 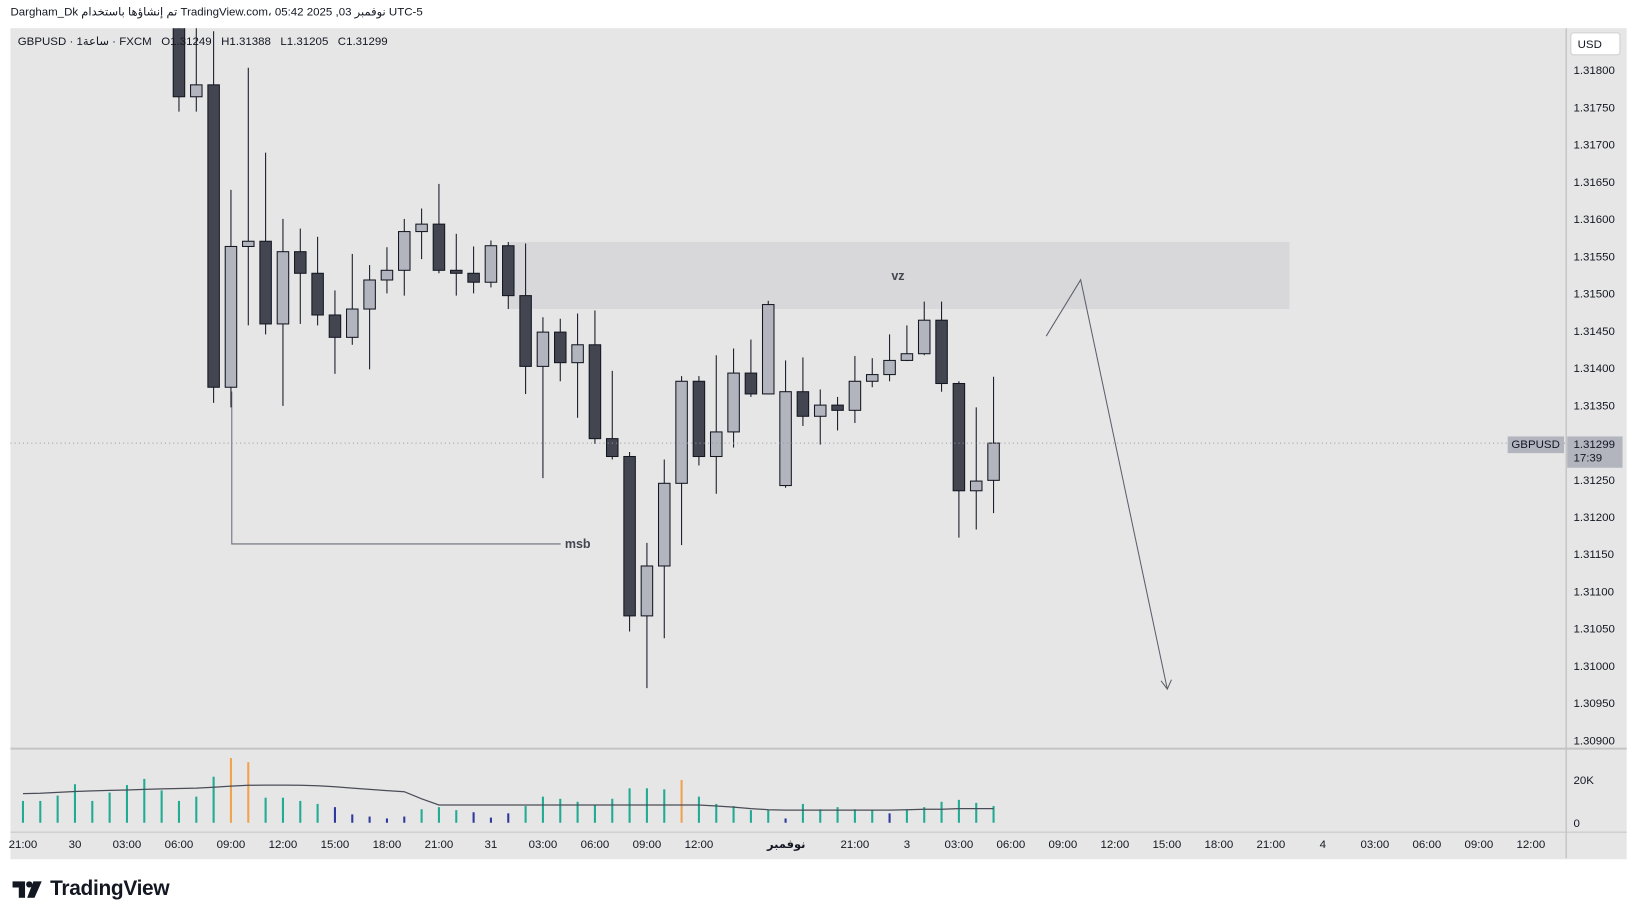 What do you see at coordinates (1583, 781) in the screenshot?
I see `volume-tick: 20K` at bounding box center [1583, 781].